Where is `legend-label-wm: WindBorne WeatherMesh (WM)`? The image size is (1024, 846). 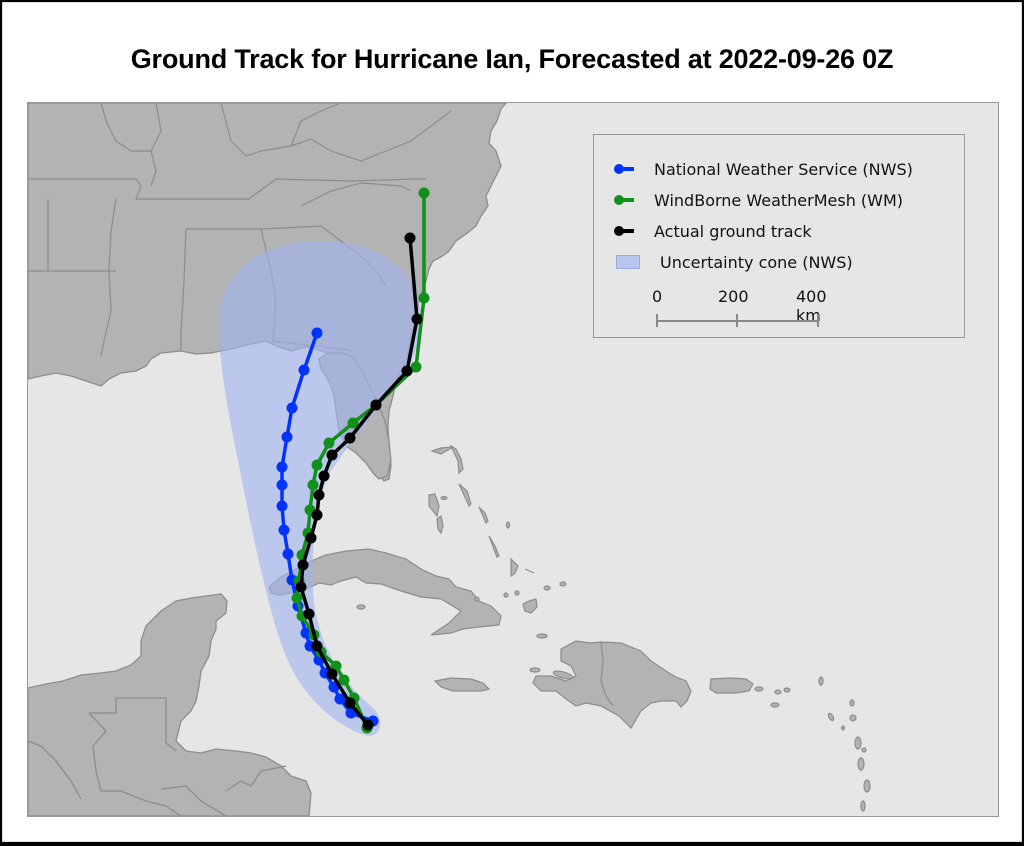 legend-label-wm: WindBorne WeatherMesh (WM) is located at coordinates (779, 200).